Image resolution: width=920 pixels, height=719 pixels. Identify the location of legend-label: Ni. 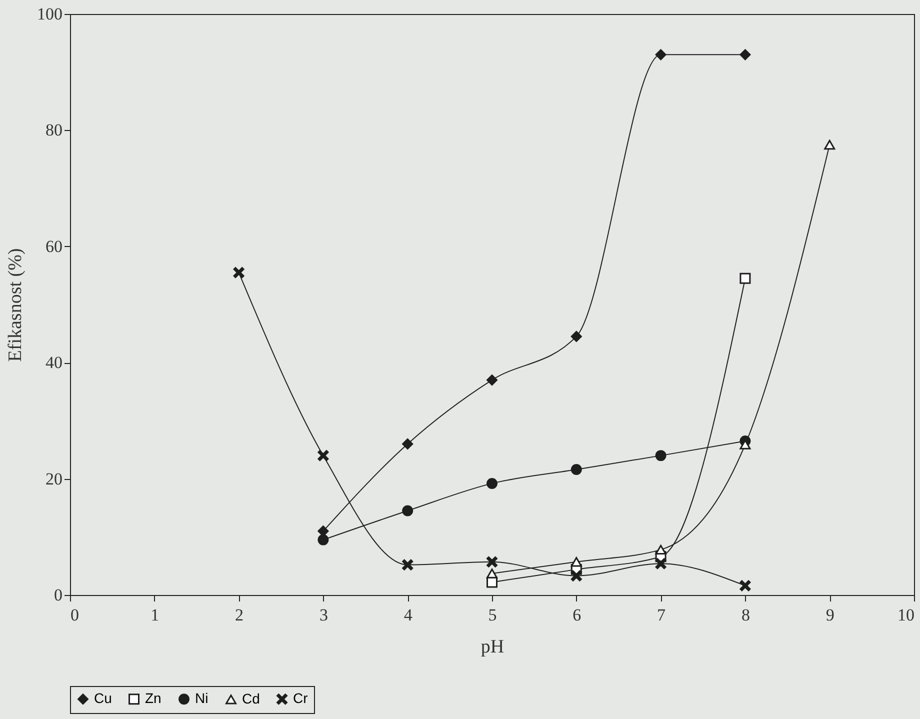
(201, 698).